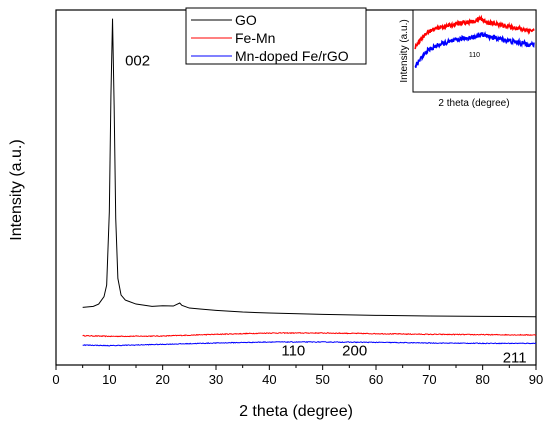  I want to click on legend-box, so click(276, 36).